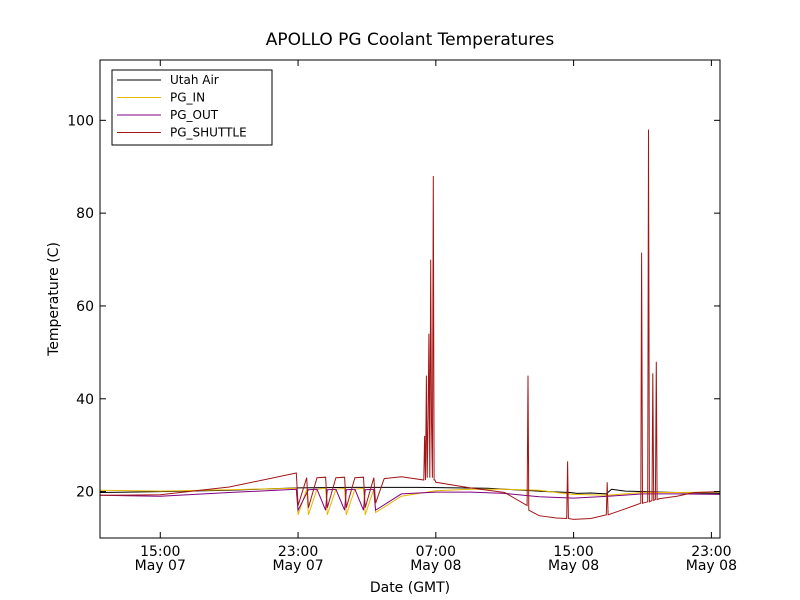 The width and height of the screenshot is (800, 600). I want to click on legend: Utah Air PG_IN PG_OUT PG_SHUTTLE, so click(192, 107).